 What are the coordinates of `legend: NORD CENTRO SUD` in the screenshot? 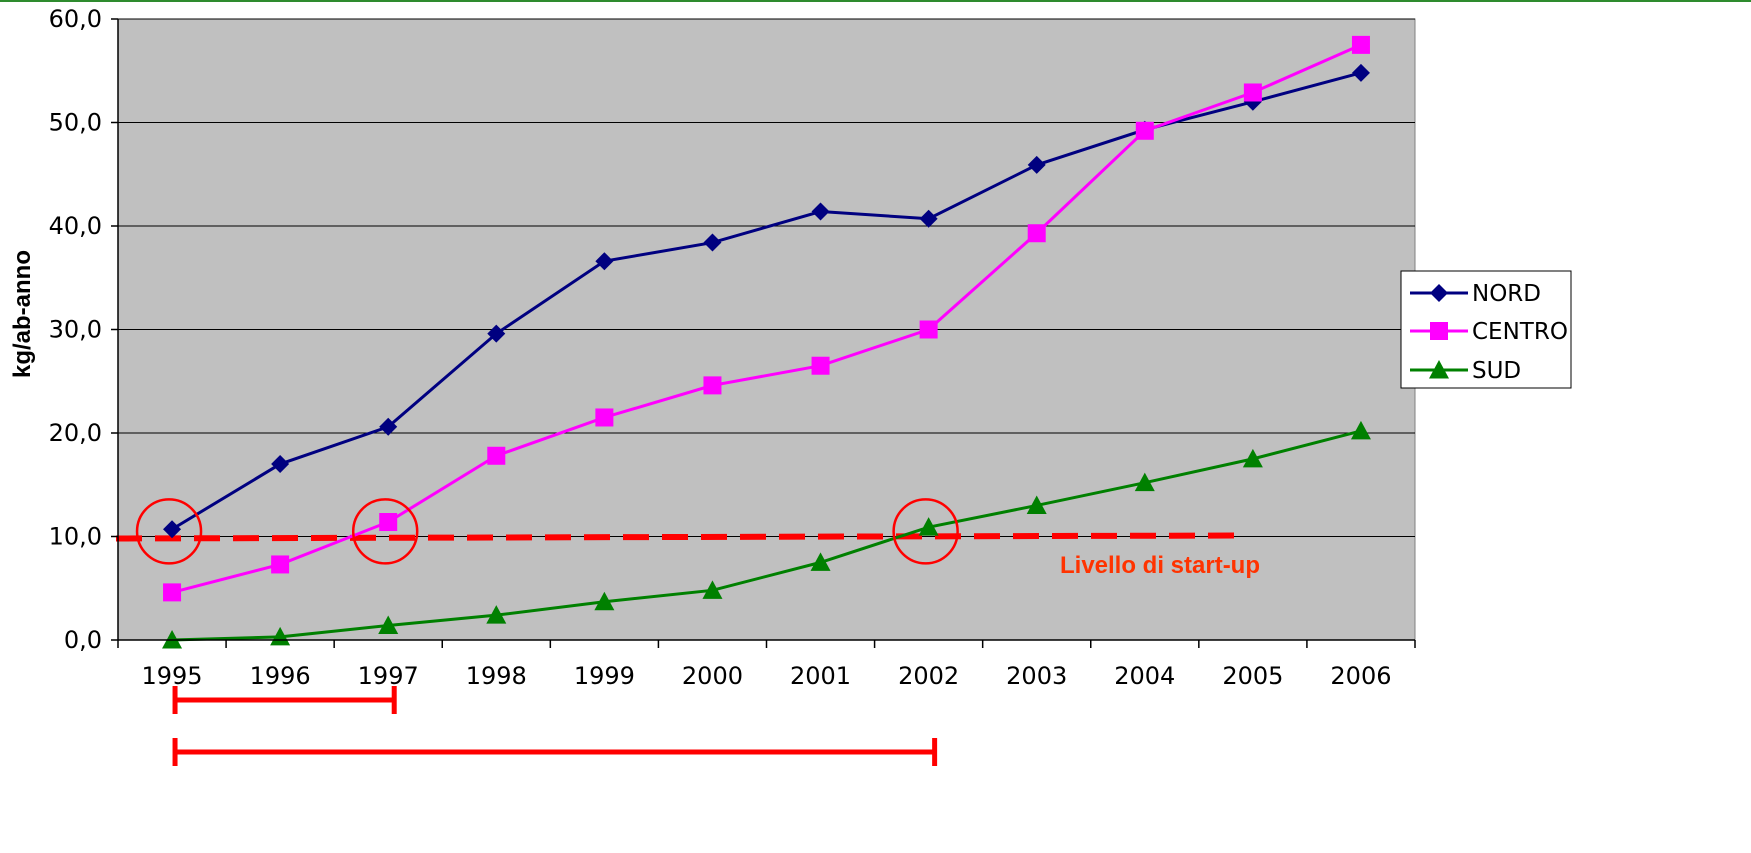 It's located at (1486, 329).